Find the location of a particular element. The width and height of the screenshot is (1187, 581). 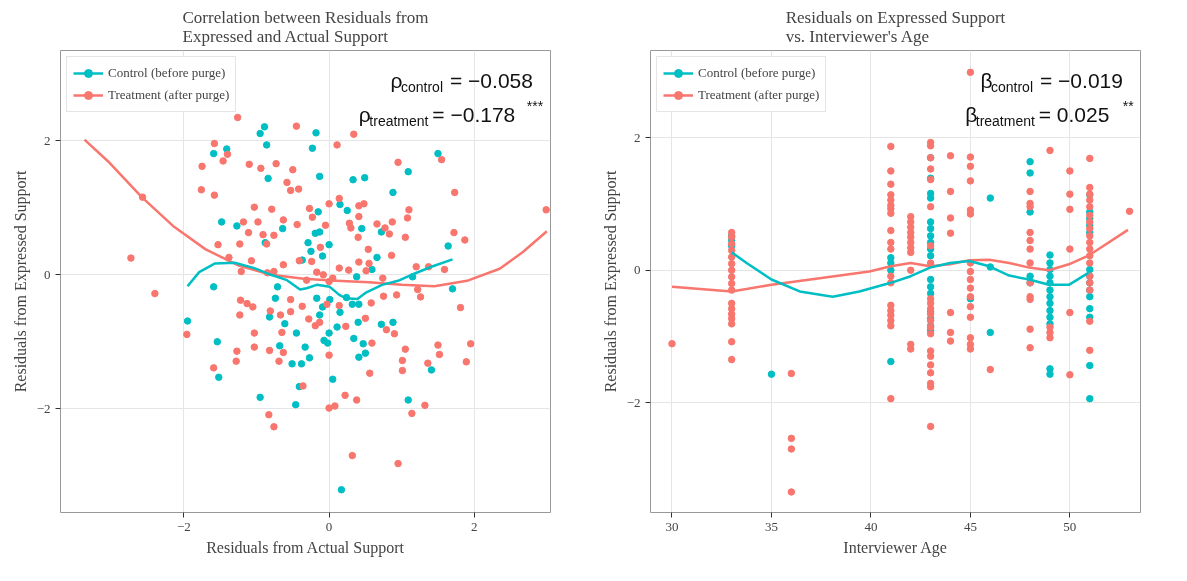

x-tick-label: −2 is located at coordinates (183, 526).